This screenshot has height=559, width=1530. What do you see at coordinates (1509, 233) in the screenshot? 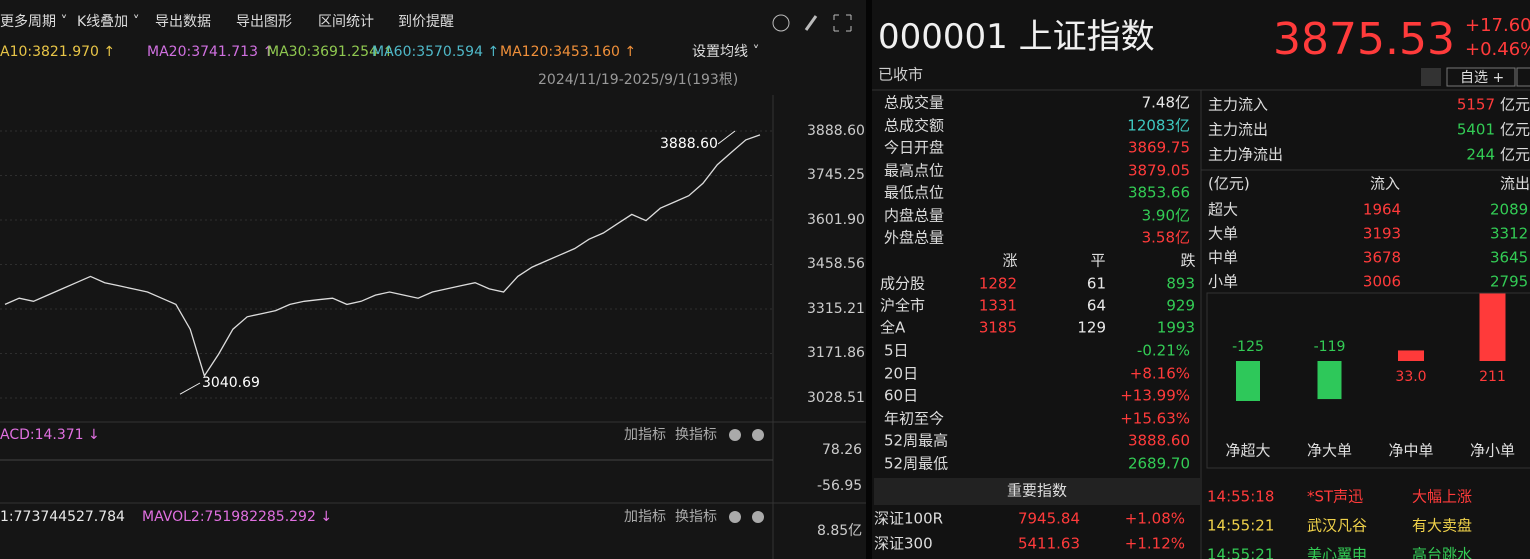
I see `flow-out: 3312` at bounding box center [1509, 233].